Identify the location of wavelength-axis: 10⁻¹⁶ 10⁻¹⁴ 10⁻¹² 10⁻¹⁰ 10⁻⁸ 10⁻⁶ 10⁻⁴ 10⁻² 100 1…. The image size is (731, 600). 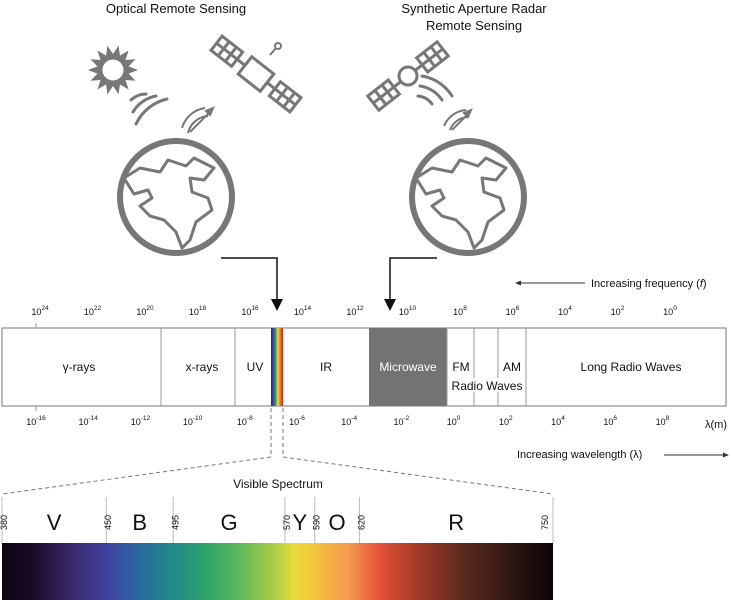
(347, 421).